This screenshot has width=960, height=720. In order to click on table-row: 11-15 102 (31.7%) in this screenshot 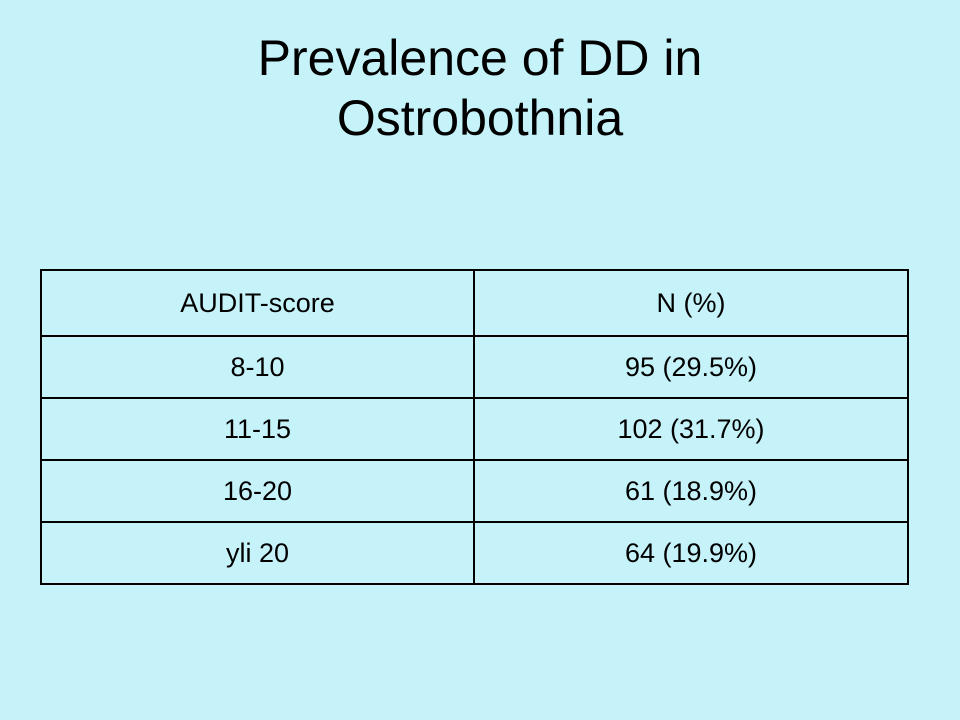, I will do `click(474, 429)`.